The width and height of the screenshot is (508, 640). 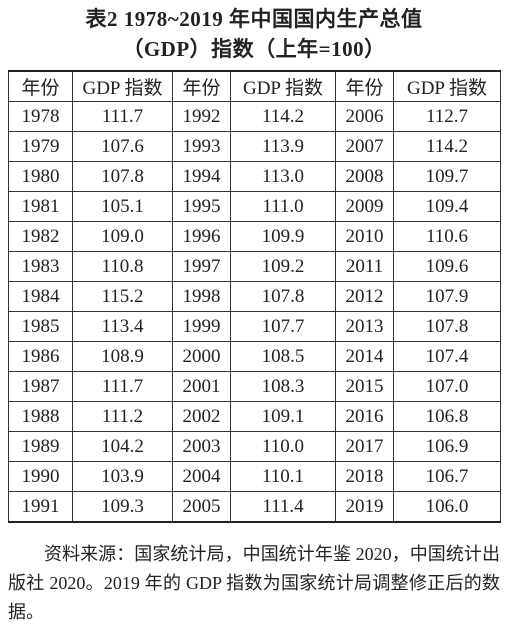 I want to click on year-cell: 1996, so click(x=201, y=236).